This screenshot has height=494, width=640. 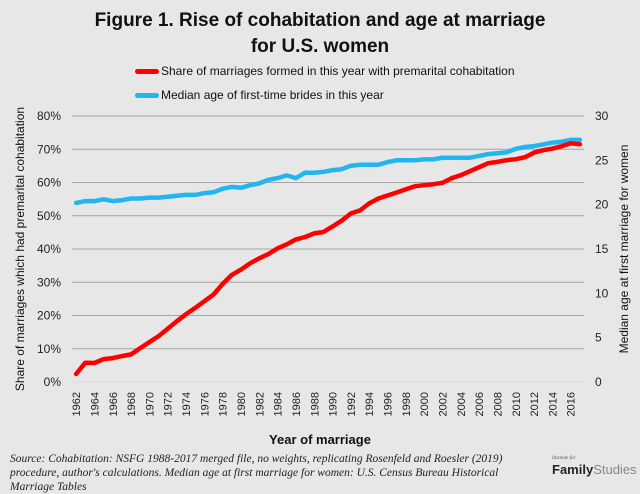 What do you see at coordinates (49, 349) in the screenshot?
I see `y-left-tick-label: 10%` at bounding box center [49, 349].